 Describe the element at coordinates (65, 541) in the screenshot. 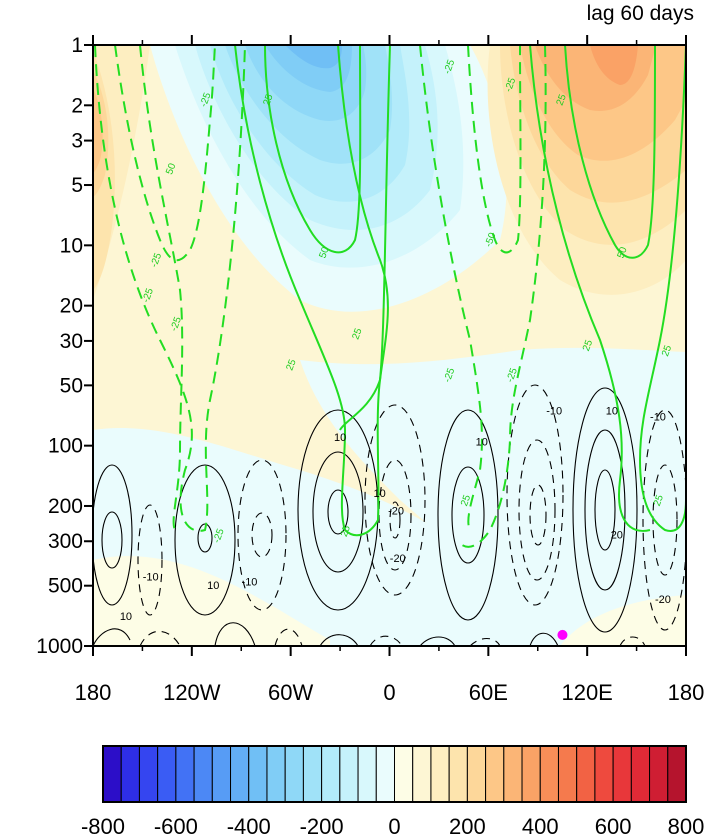

I see `y-tick-label: 300` at that location.